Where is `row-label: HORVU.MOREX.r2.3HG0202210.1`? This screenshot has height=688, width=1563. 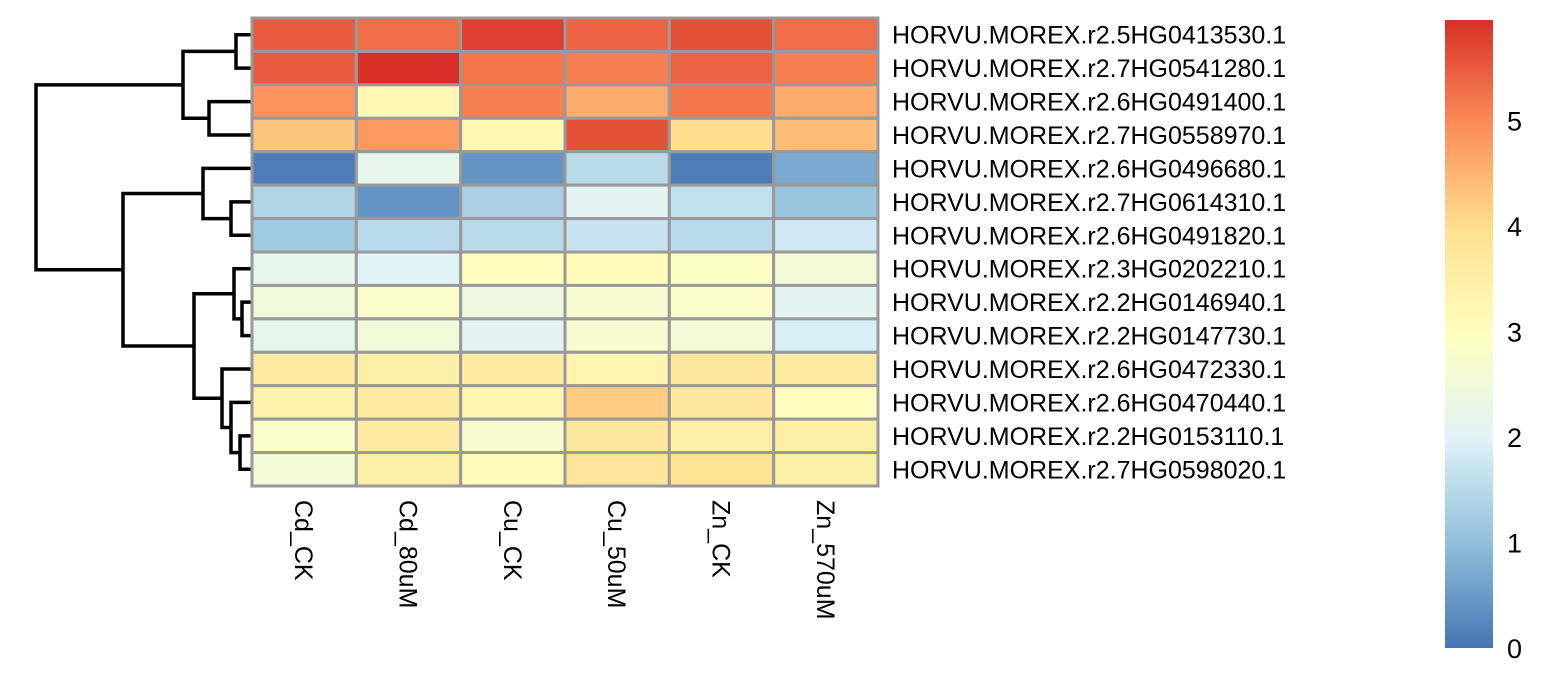
row-label: HORVU.MOREX.r2.3HG0202210.1 is located at coordinates (1089, 270).